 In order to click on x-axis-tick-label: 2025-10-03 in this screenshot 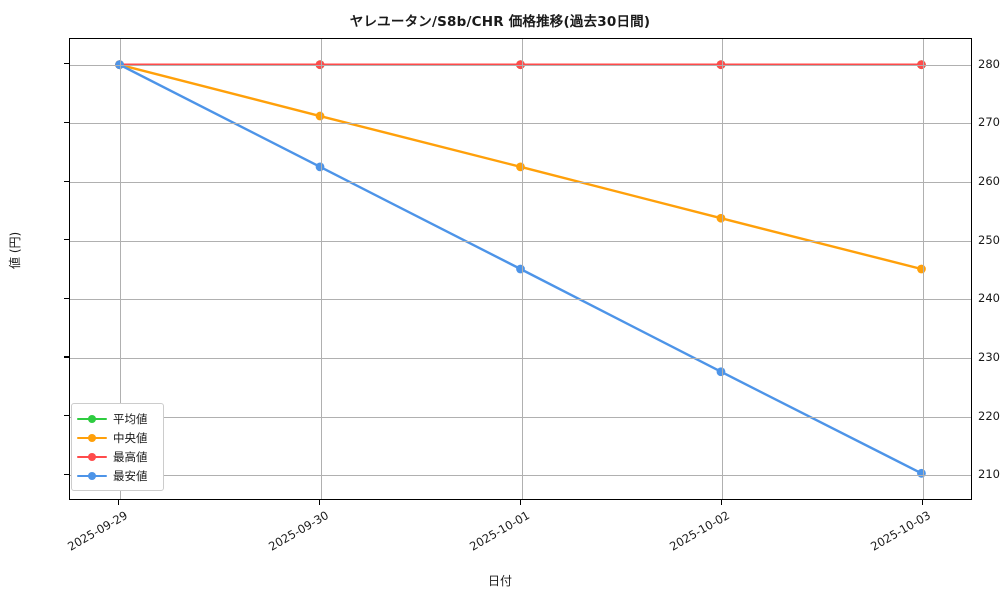, I will do `click(901, 531)`.